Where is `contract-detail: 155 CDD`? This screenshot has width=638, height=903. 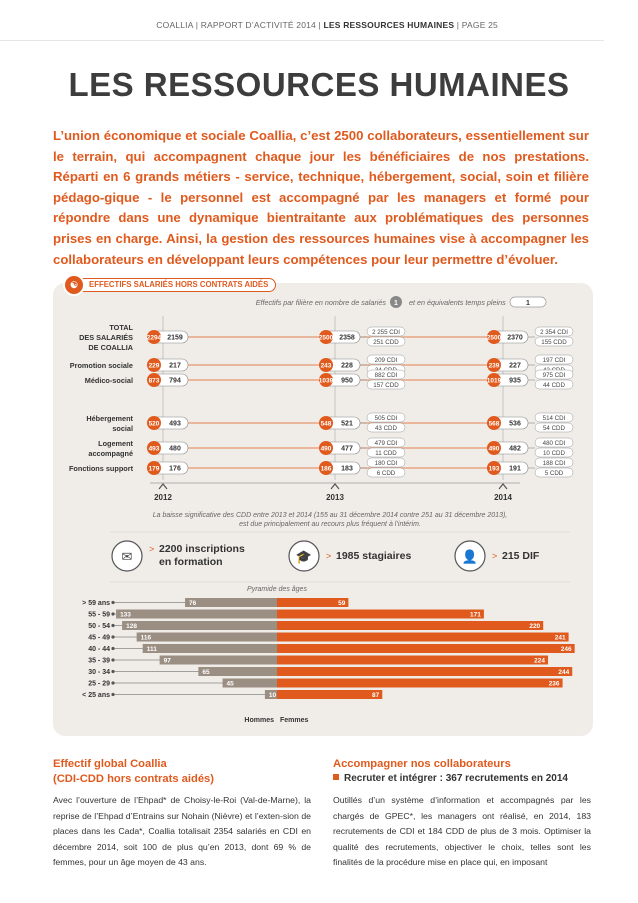 contract-detail: 155 CDD is located at coordinates (554, 342).